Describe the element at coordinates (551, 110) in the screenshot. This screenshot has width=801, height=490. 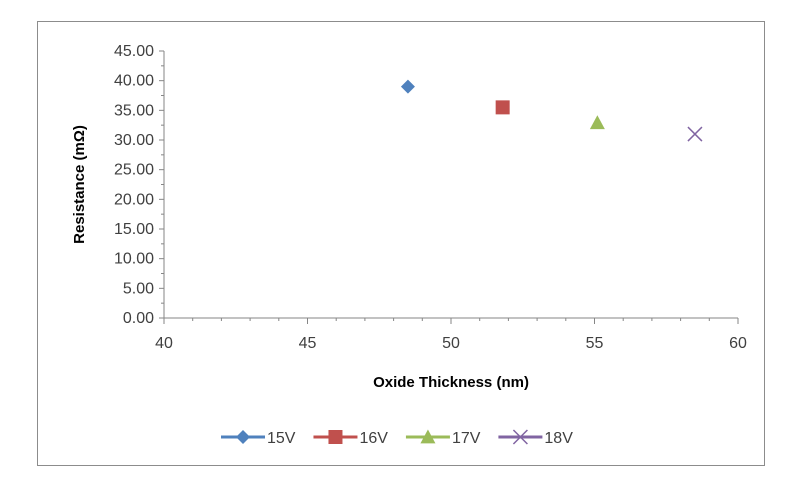
I see `data-points` at that location.